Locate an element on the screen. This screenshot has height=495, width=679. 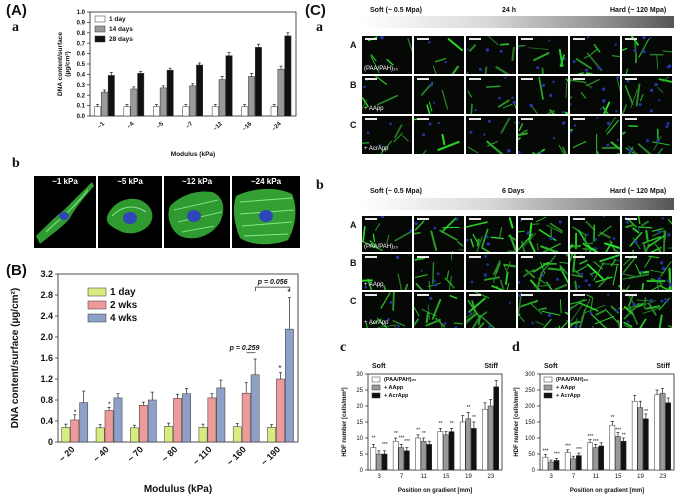
y-tick-label: 2.0 is located at coordinates (46, 337).